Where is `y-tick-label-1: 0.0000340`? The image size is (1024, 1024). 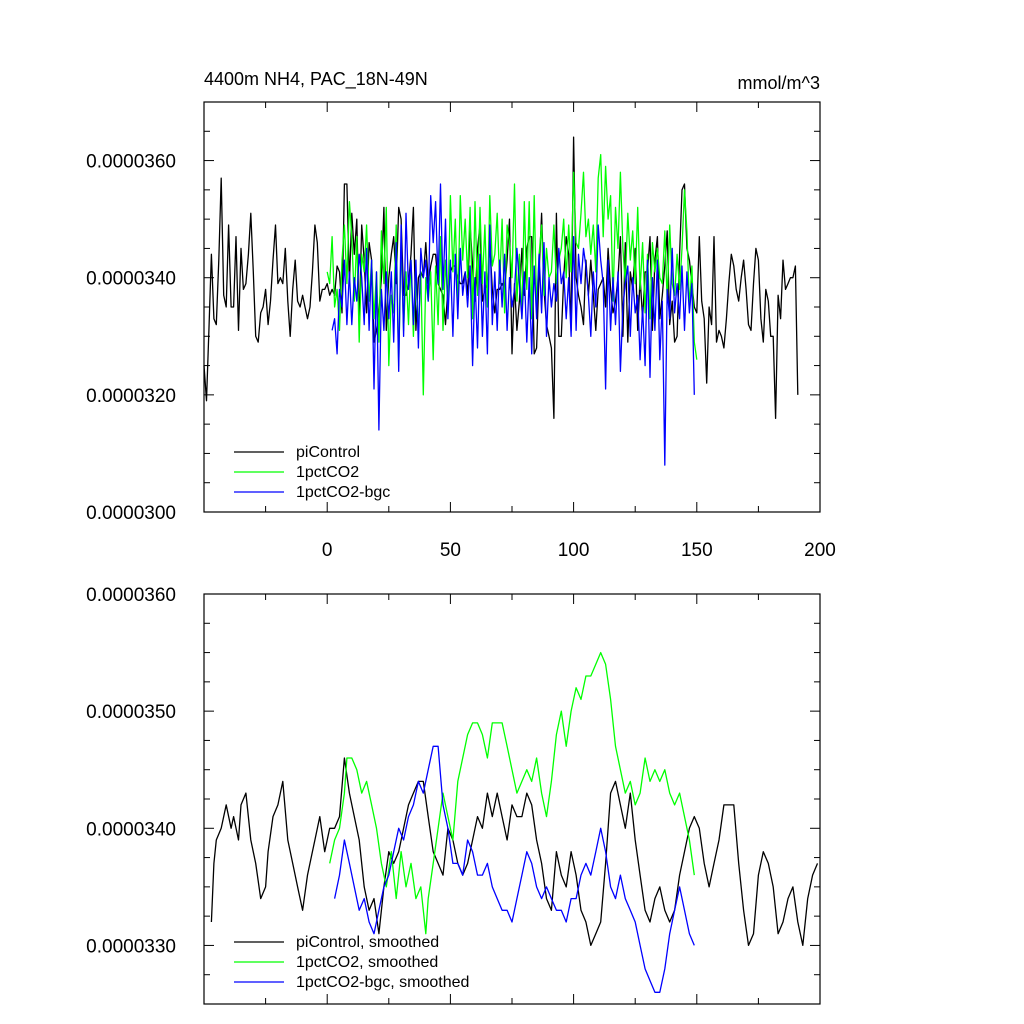 y-tick-label-1: 0.0000340 is located at coordinates (131, 829).